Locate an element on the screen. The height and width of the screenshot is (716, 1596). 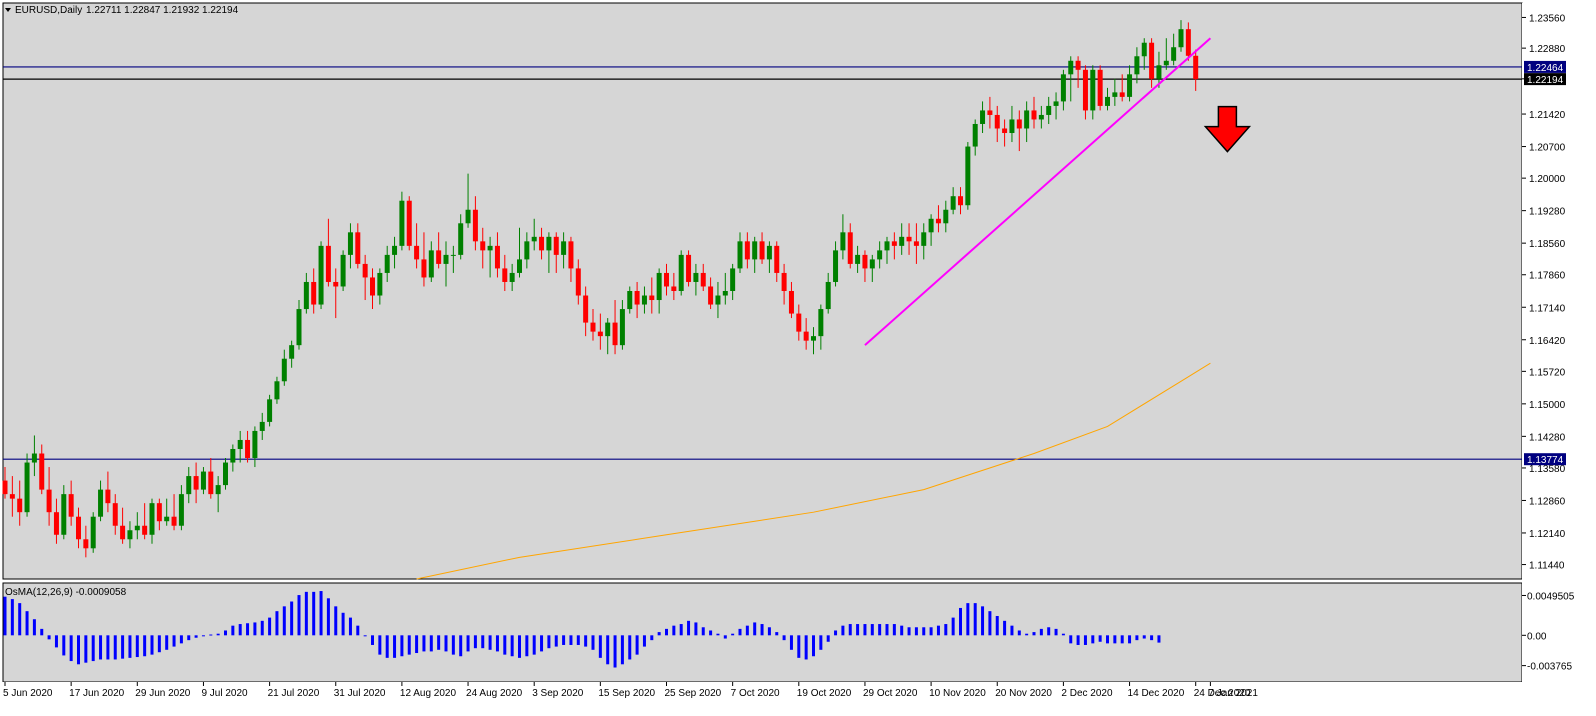
time-tick-label: 12 Aug 2020 is located at coordinates (428, 693).